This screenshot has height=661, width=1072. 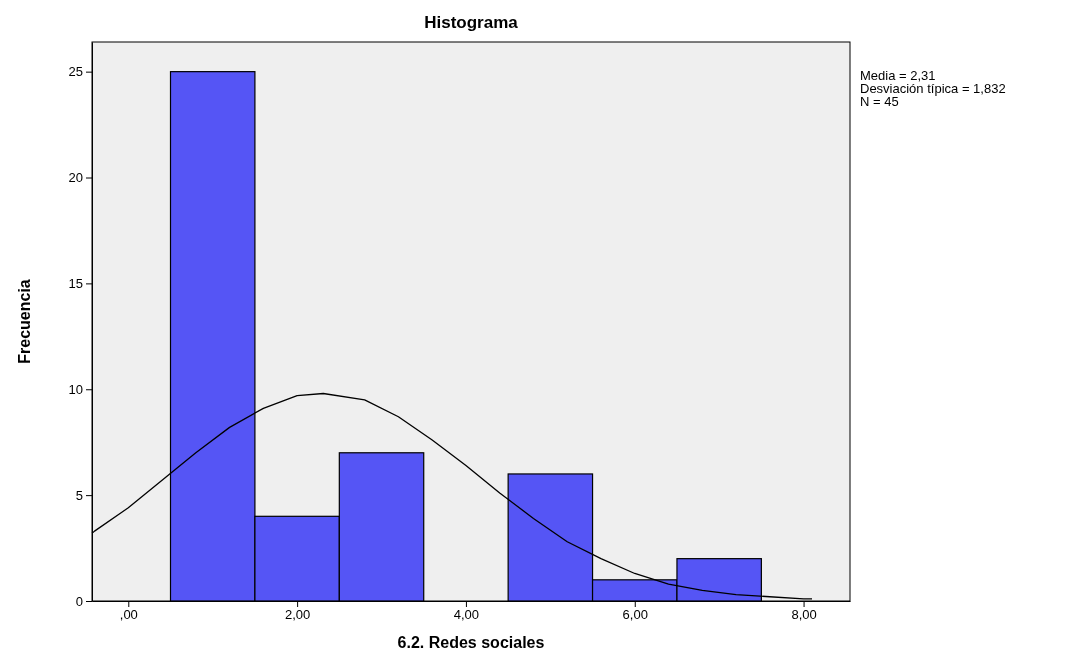 I want to click on y-tick-label: 15, so click(x=75, y=284).